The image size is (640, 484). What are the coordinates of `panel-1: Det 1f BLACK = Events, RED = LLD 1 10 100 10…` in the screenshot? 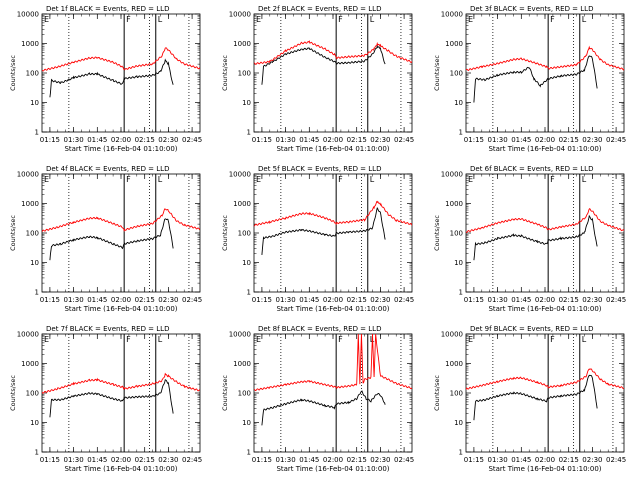 It's located at (105, 79).